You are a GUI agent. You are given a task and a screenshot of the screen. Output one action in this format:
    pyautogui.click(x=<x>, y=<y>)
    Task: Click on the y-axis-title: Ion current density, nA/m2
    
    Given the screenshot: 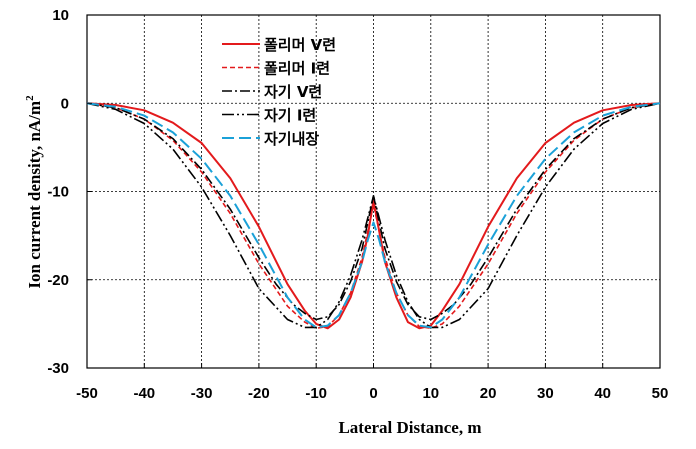 What is the action you would take?
    pyautogui.click(x=34, y=192)
    